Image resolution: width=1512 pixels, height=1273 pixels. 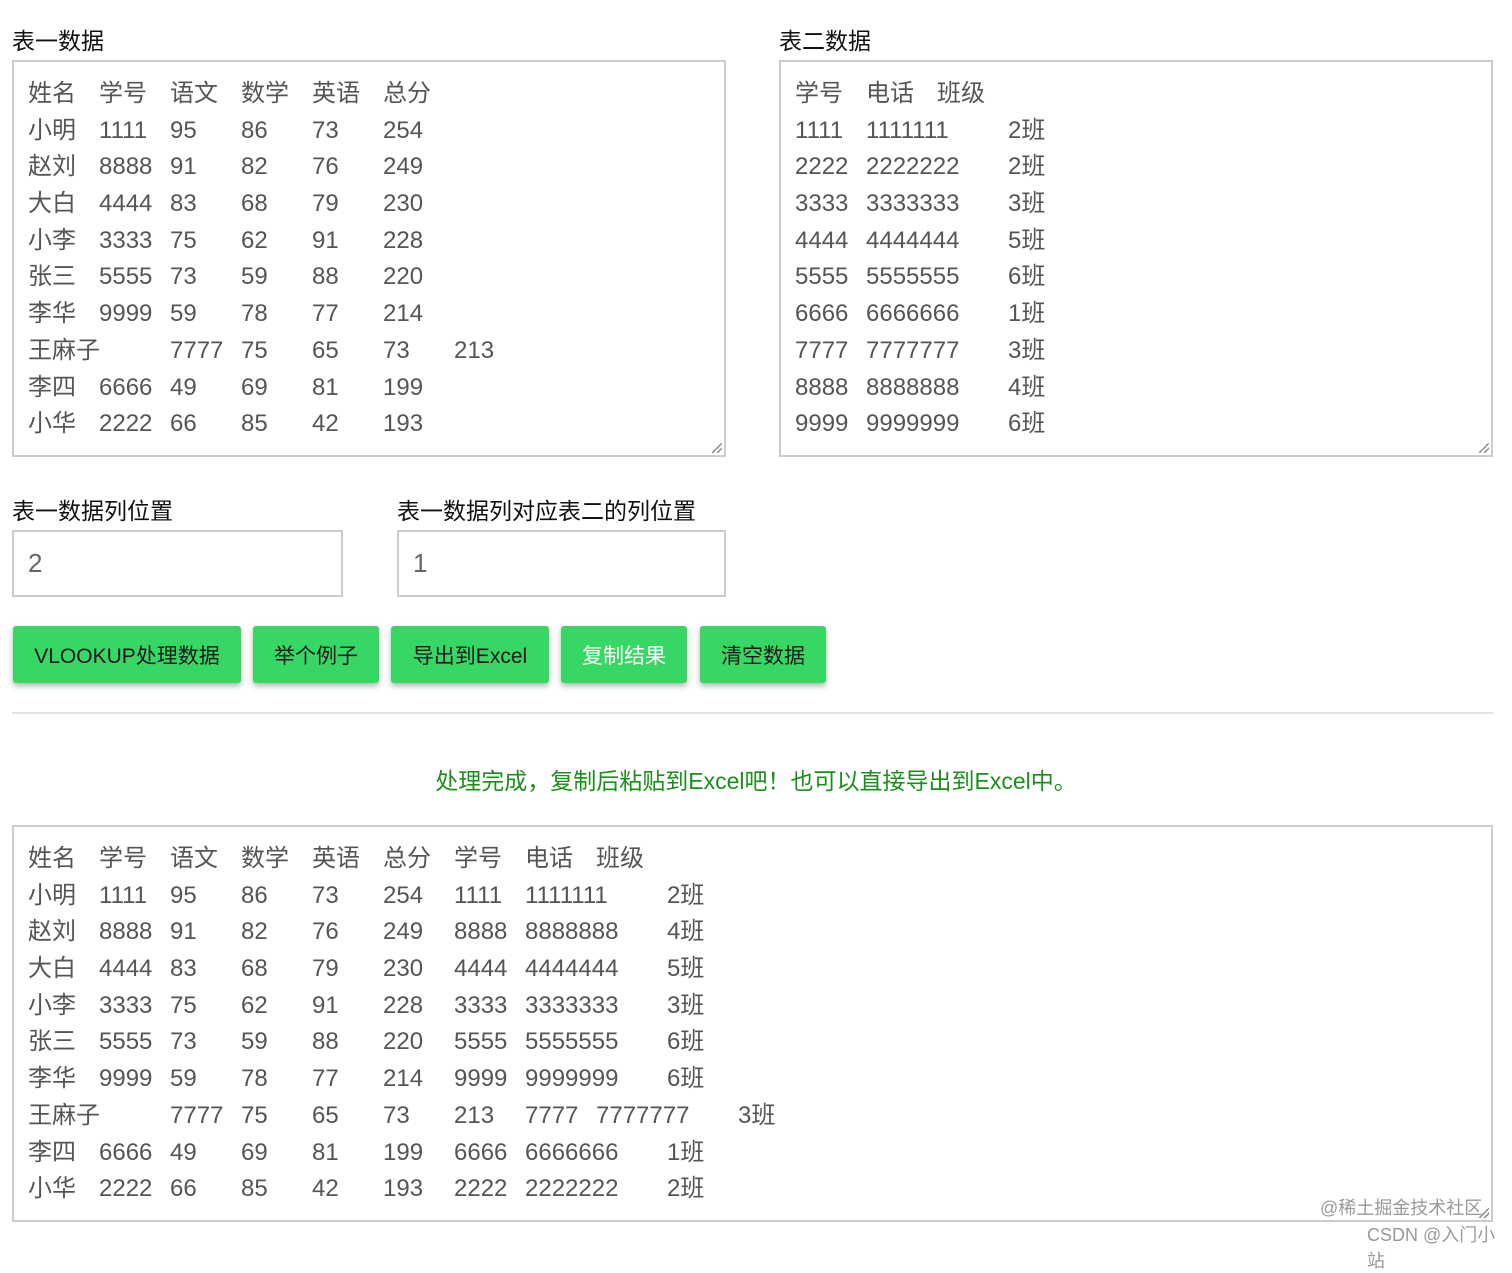 I want to click on table-row: 张三 5555 73 59 88 220, so click(x=369, y=277).